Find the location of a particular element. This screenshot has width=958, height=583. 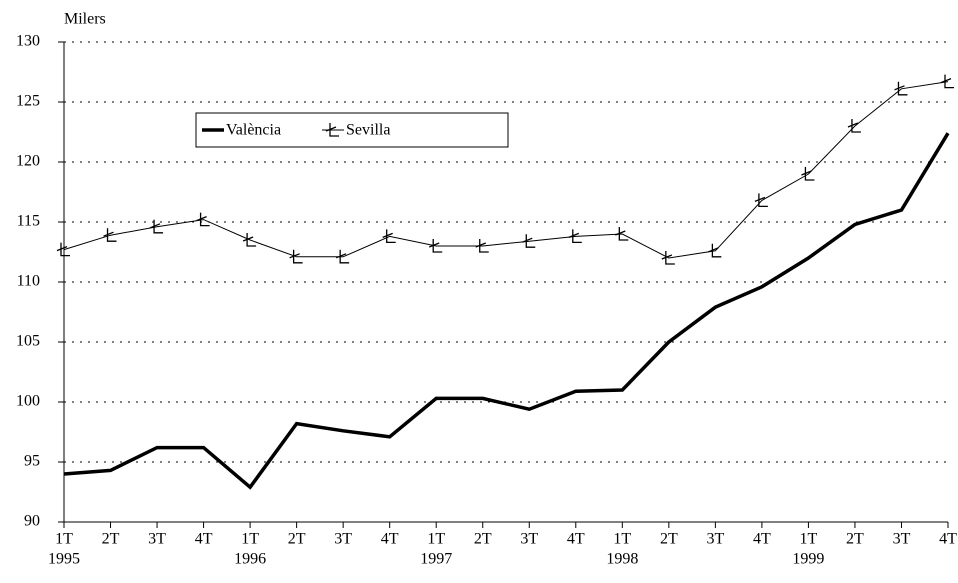

y-axis-label: Milers is located at coordinates (85, 19).